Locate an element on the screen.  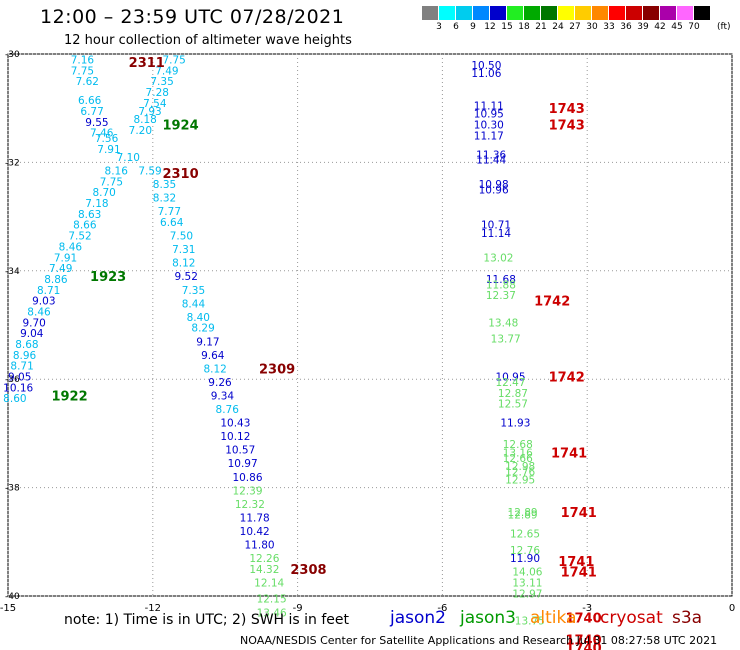
page-title: 12:00 – 23:59 UTC 07/28/2021 is located at coordinates (192, 17).